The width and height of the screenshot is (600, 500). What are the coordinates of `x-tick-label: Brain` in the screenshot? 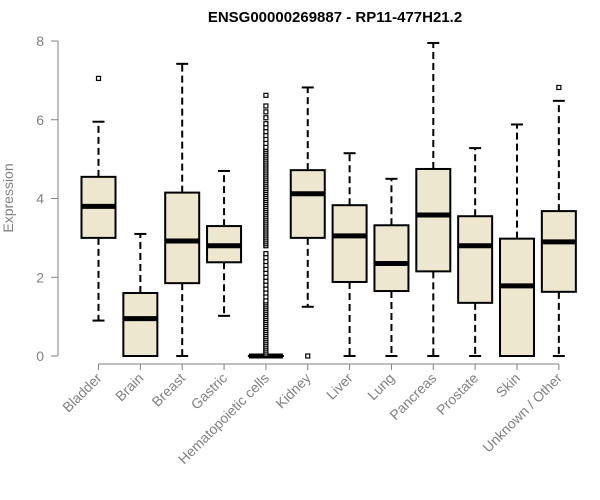 It's located at (129, 387).